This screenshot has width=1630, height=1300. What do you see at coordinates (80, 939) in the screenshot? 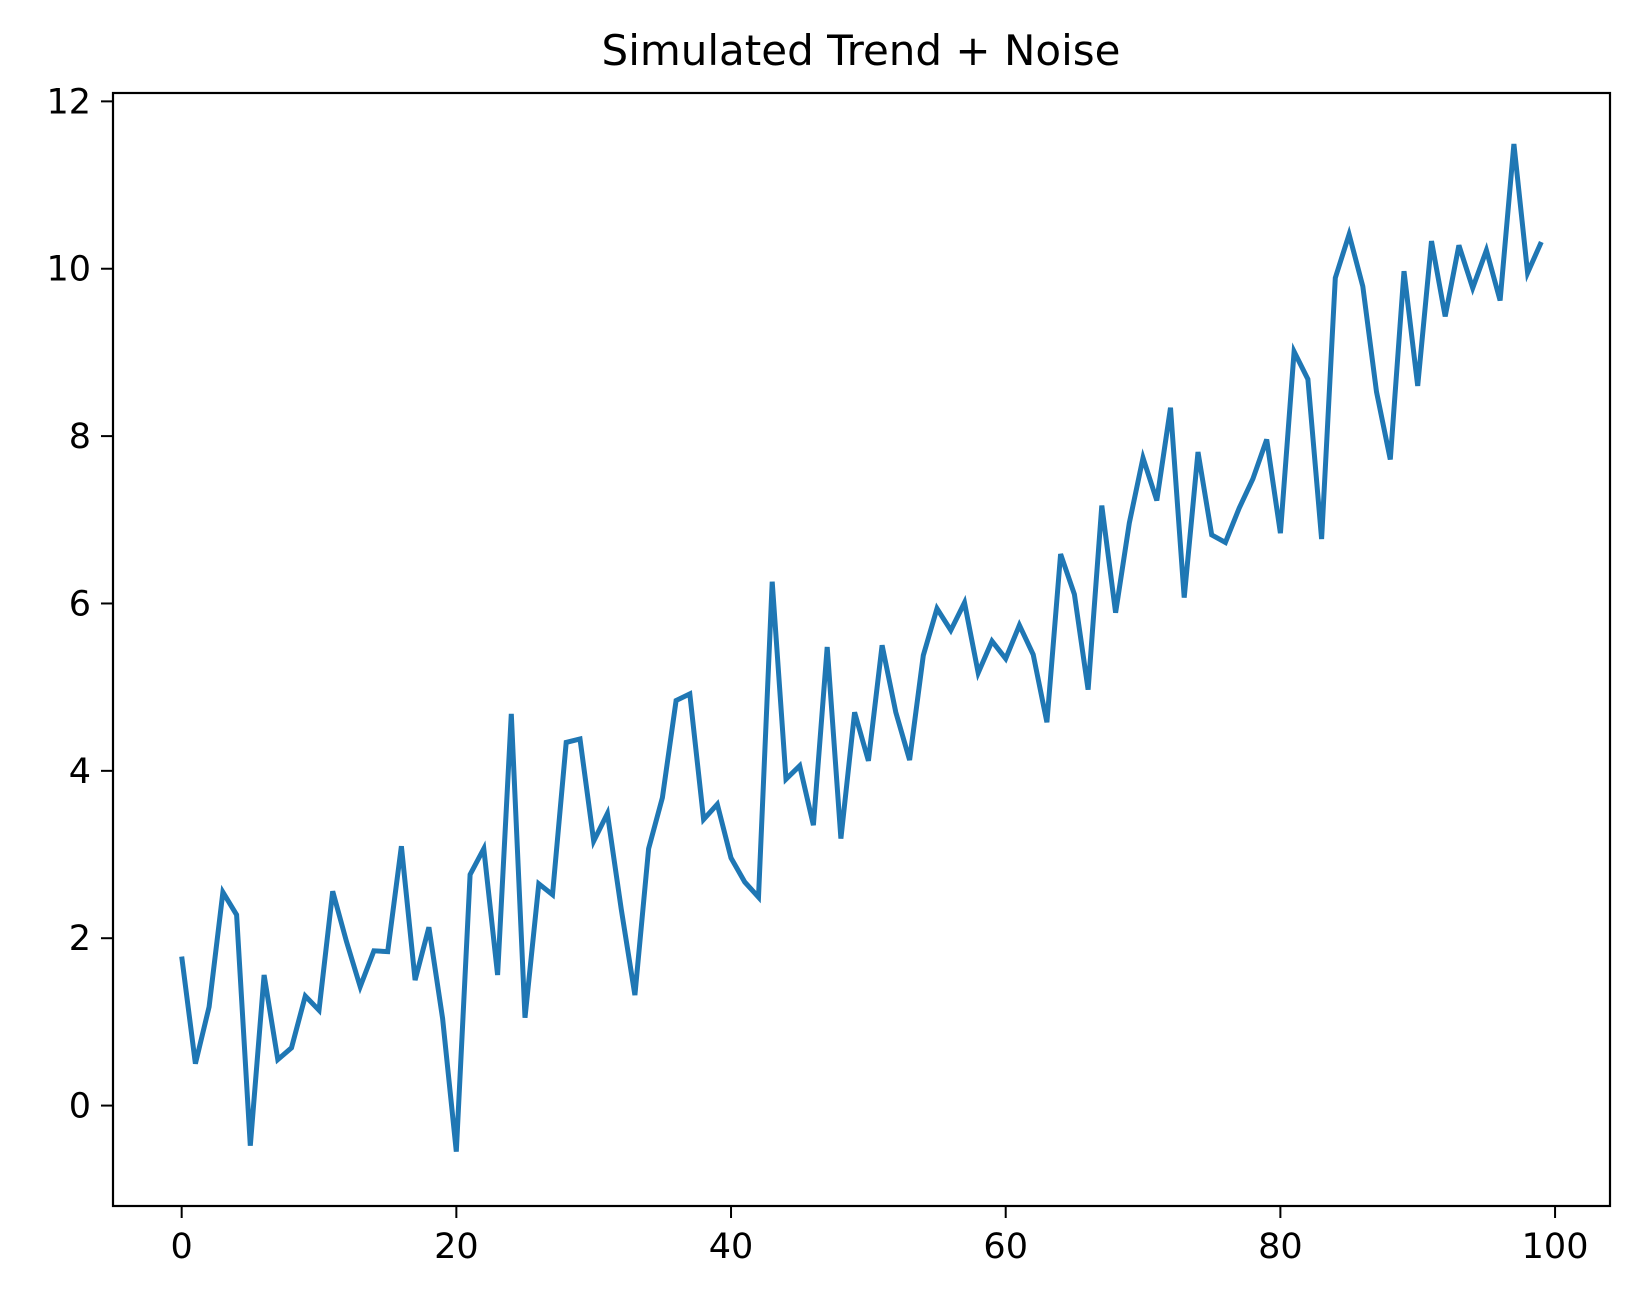
I see `y-tick-label: 2` at bounding box center [80, 939].